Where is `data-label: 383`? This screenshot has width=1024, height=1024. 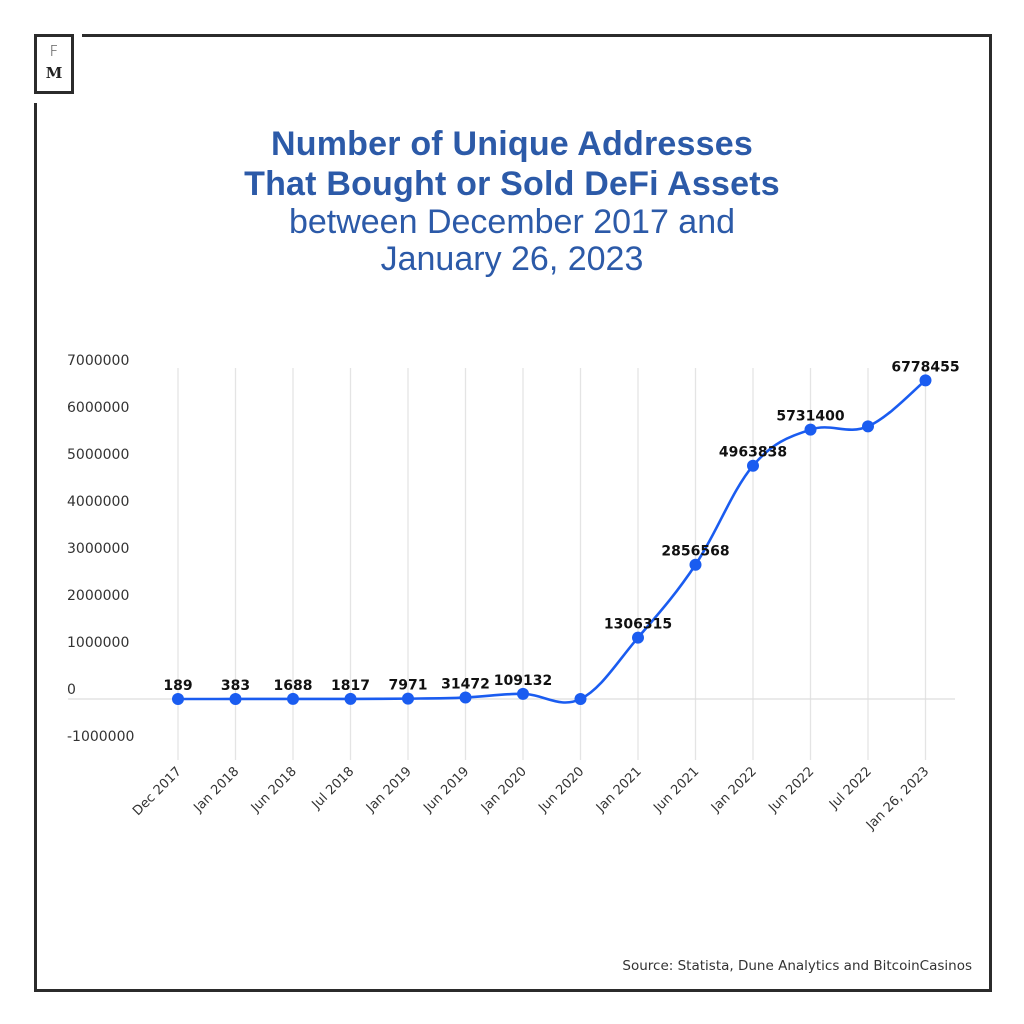 data-label: 383 is located at coordinates (235, 686).